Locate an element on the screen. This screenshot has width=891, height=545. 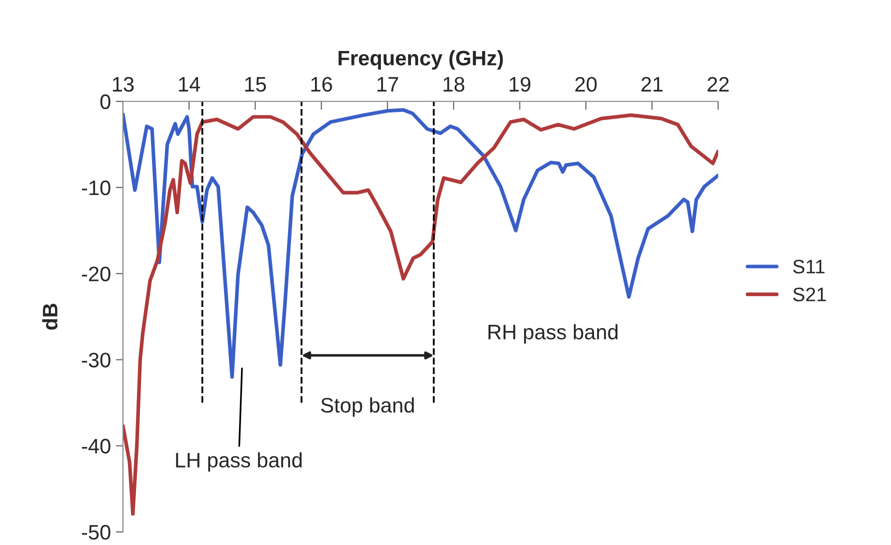
x-tick-label: 21 is located at coordinates (652, 84).